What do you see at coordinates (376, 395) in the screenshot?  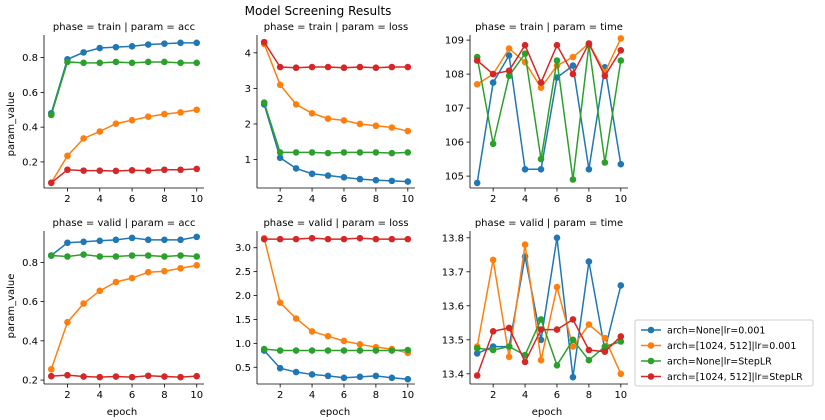 I see `x-tick-label: 8` at bounding box center [376, 395].